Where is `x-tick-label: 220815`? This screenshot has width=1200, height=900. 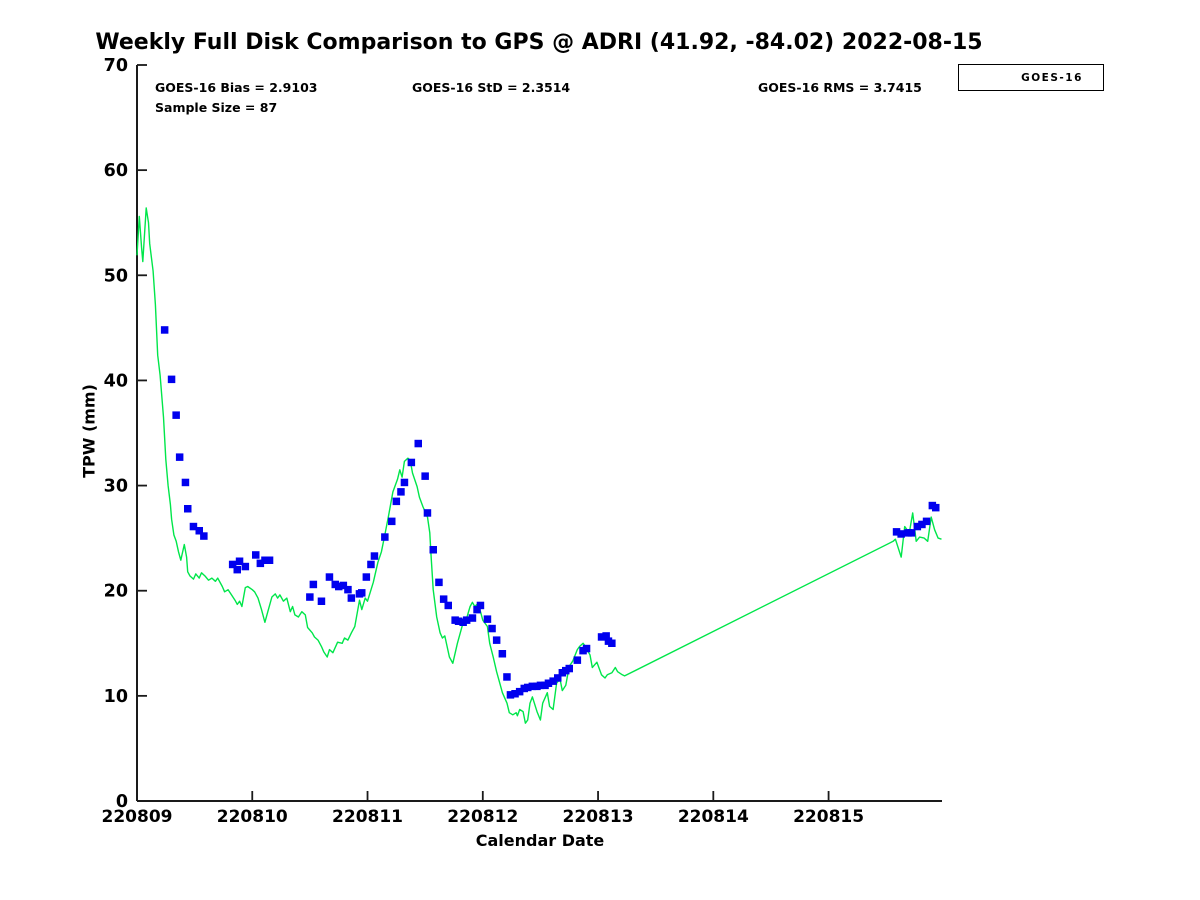
x-tick-label: 220815 is located at coordinates (828, 817).